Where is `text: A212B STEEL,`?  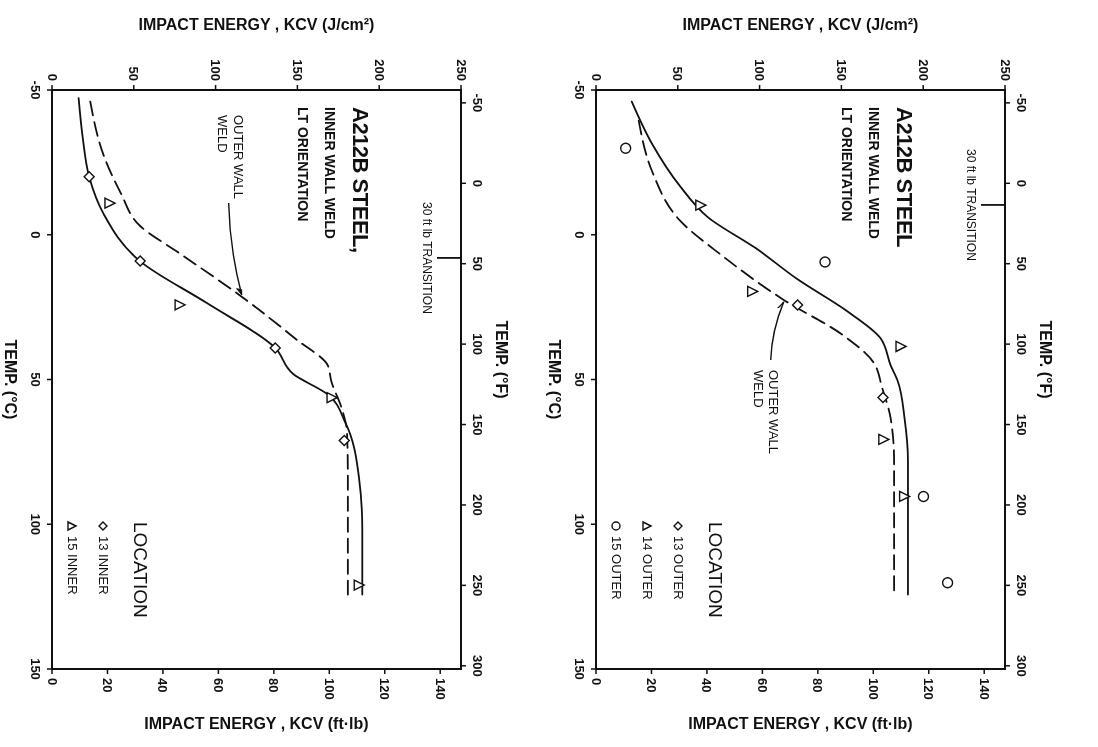 text: A212B STEEL, is located at coordinates (360, 180).